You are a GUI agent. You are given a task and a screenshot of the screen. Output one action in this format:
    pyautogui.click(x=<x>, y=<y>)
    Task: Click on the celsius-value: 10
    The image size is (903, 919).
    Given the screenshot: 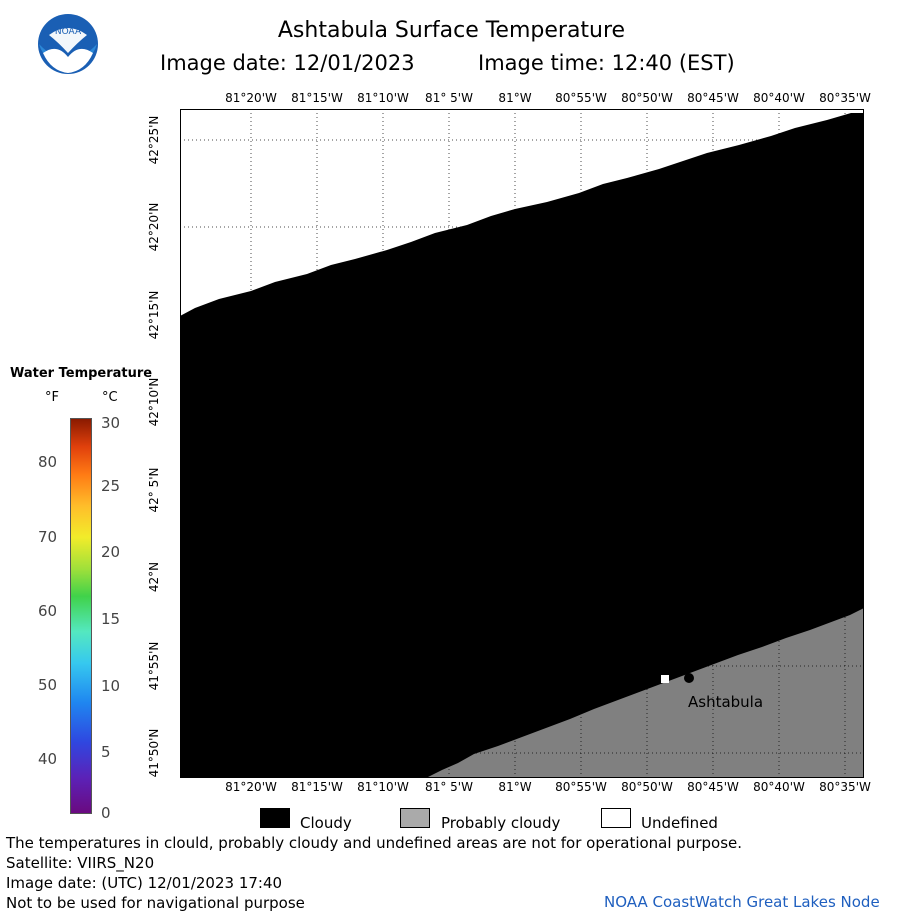 What is the action you would take?
    pyautogui.click(x=111, y=686)
    